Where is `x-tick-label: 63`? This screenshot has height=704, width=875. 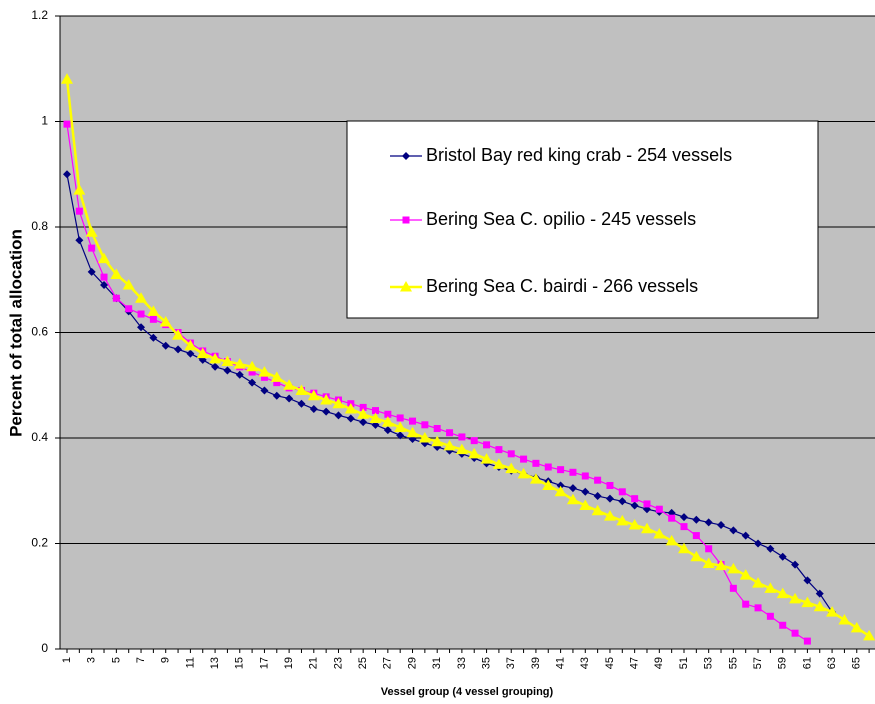
x-tick-label: 63 is located at coordinates (832, 663).